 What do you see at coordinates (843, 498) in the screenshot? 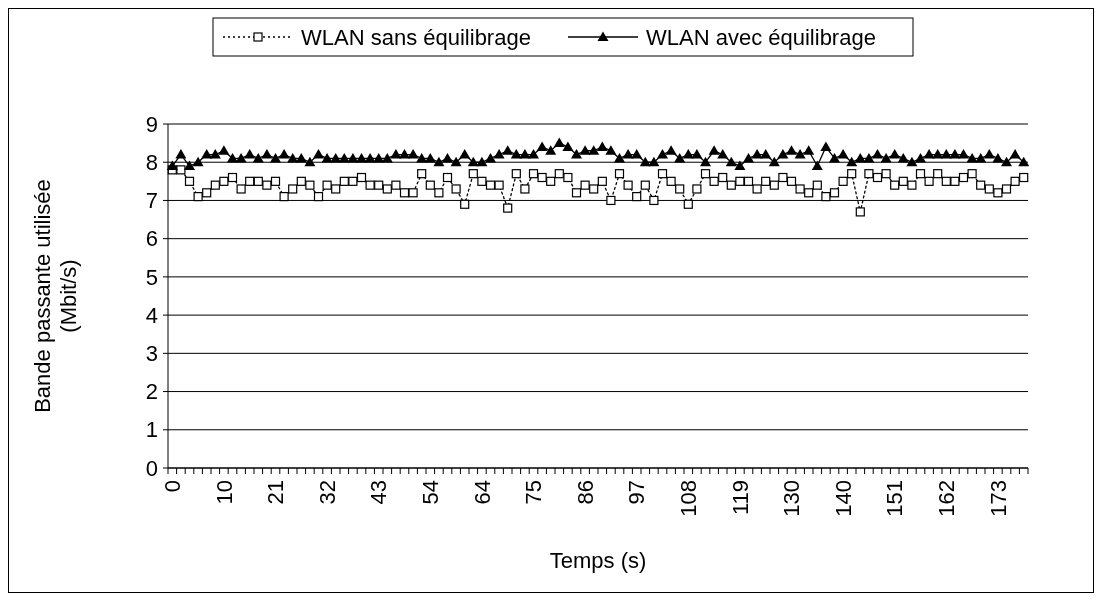
I see `x-tick-label: 140` at bounding box center [843, 498].